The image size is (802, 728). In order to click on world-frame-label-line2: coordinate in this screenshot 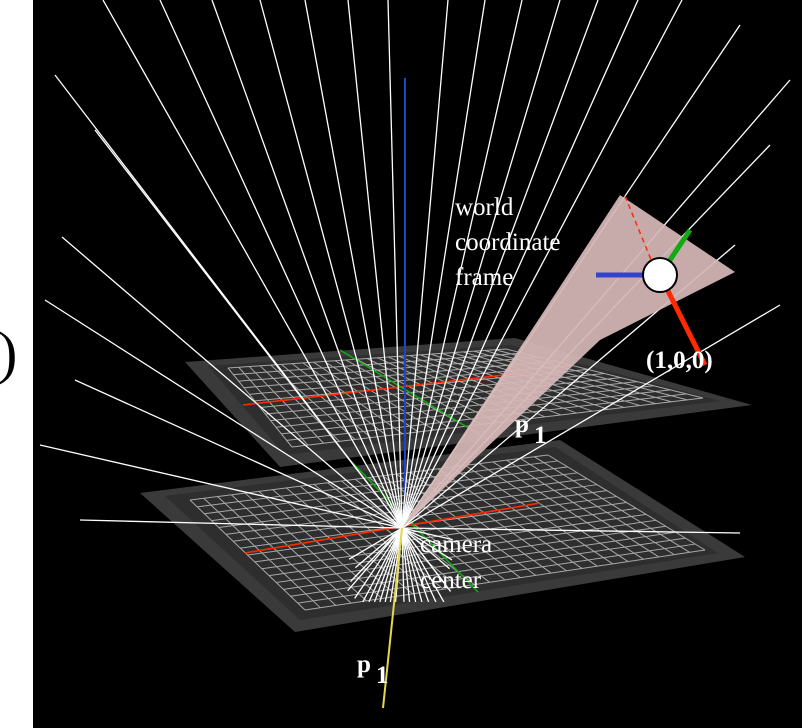, I will do `click(508, 242)`.